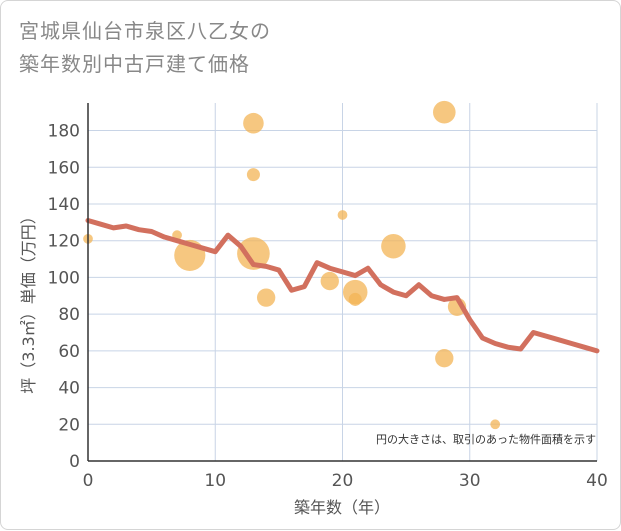  What do you see at coordinates (88, 481) in the screenshot?
I see `x-tick-label-0: 0` at bounding box center [88, 481].